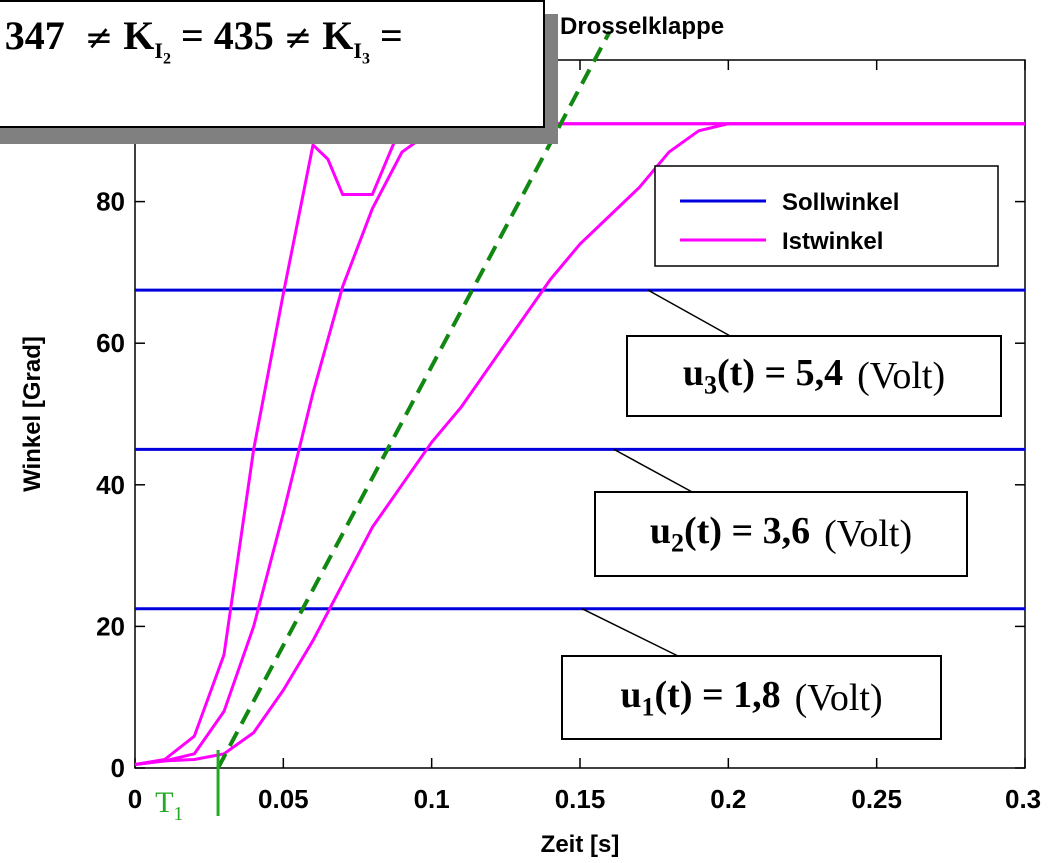  What do you see at coordinates (391, 35) in the screenshot?
I see `ki-value-3: =` at bounding box center [391, 35].